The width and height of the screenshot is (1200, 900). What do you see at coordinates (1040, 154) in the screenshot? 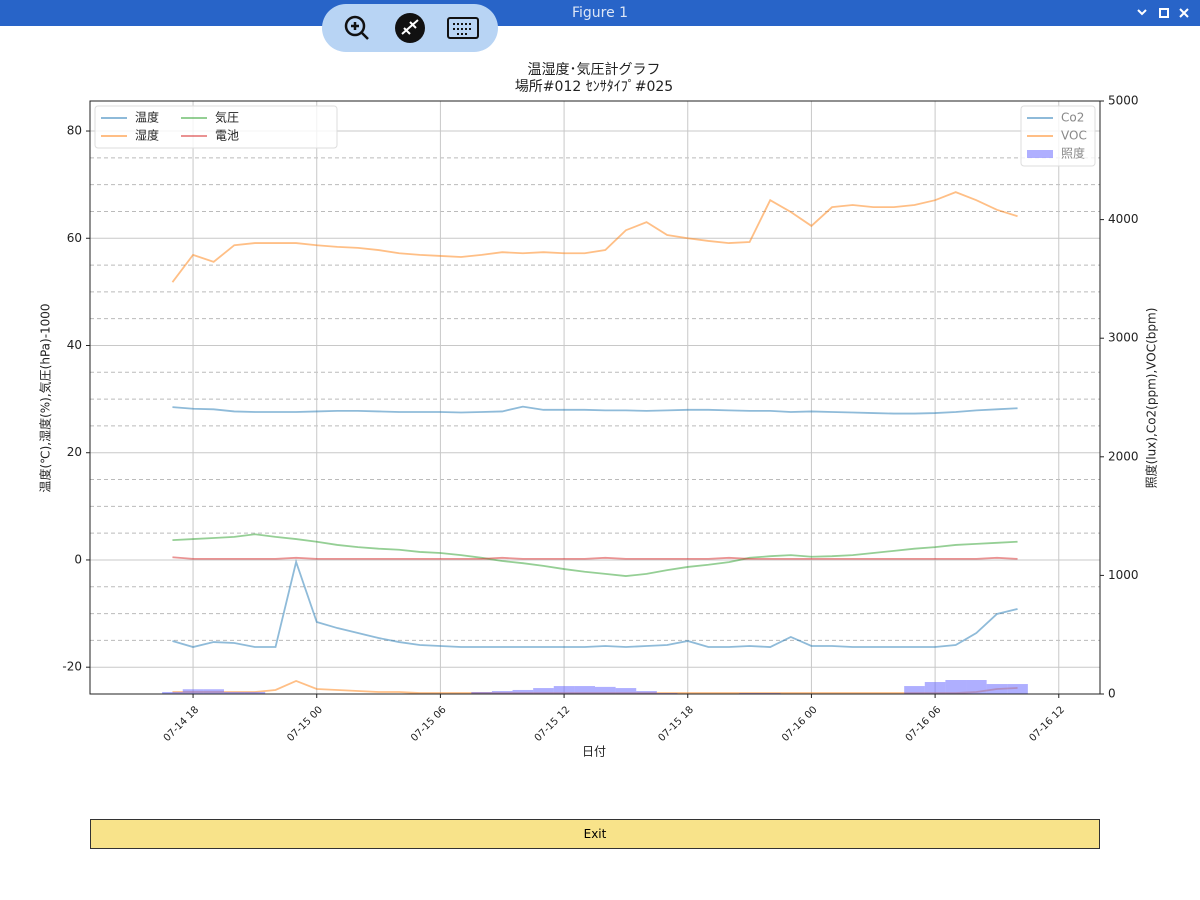
I see `legend-swatch` at bounding box center [1040, 154].